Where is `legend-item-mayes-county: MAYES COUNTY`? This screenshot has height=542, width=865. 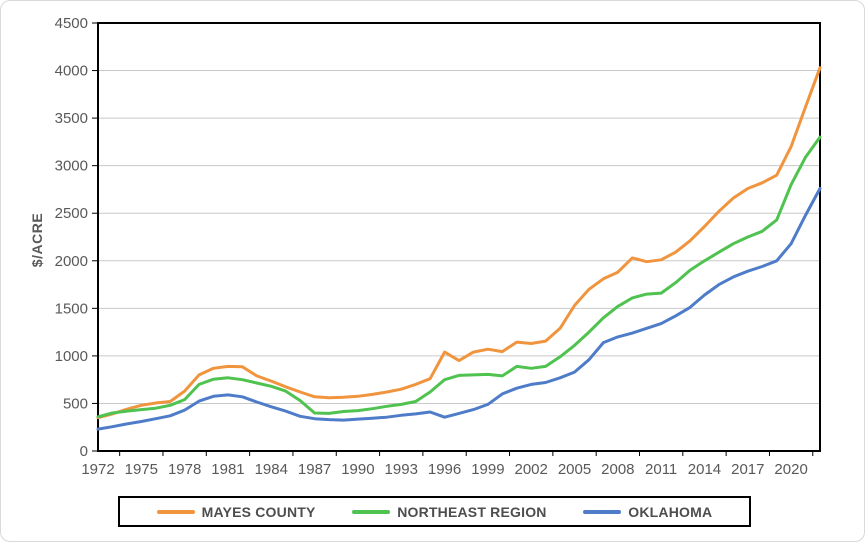
legend-item-mayes-county: MAYES COUNTY is located at coordinates (236, 511).